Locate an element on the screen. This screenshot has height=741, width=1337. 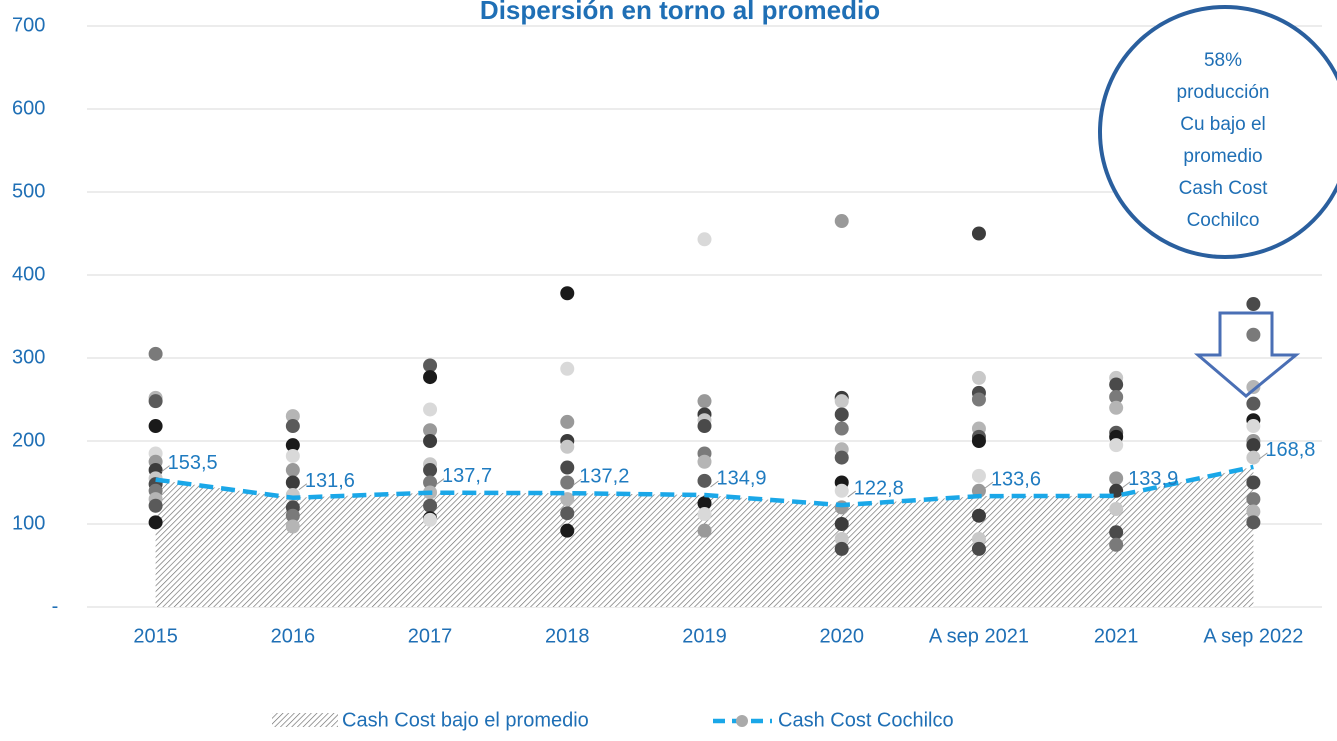
y-tick-label: - is located at coordinates (55, 606).